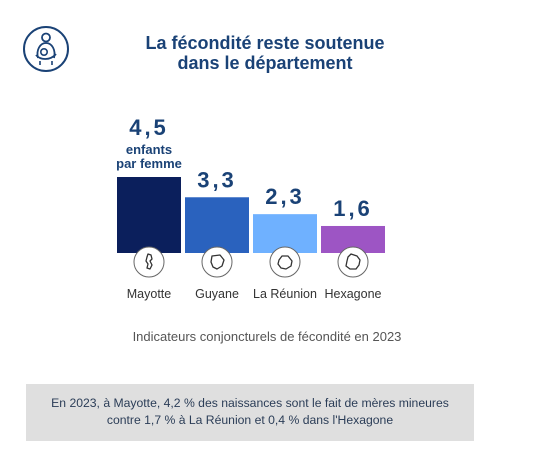 This screenshot has width=534, height=462. I want to click on title-line-1: La fécondité reste soutenue, so click(265, 43).